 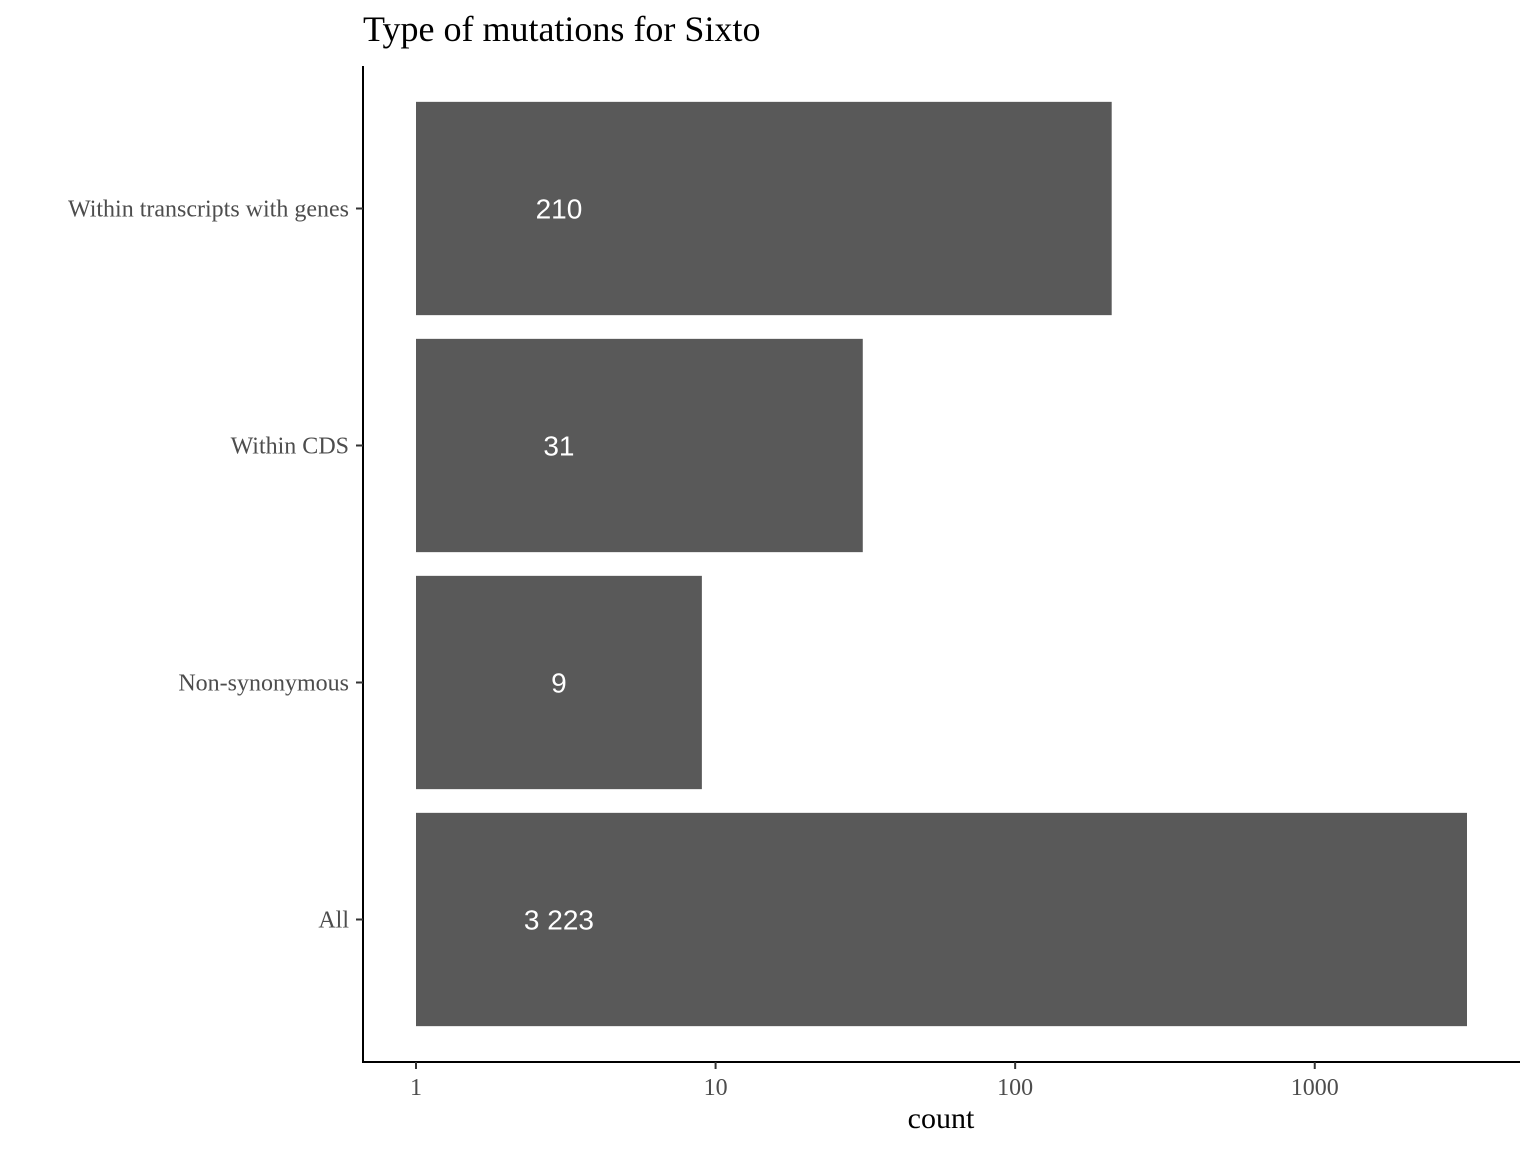 What do you see at coordinates (559, 209) in the screenshot?
I see `bar-value-label: 210` at bounding box center [559, 209].